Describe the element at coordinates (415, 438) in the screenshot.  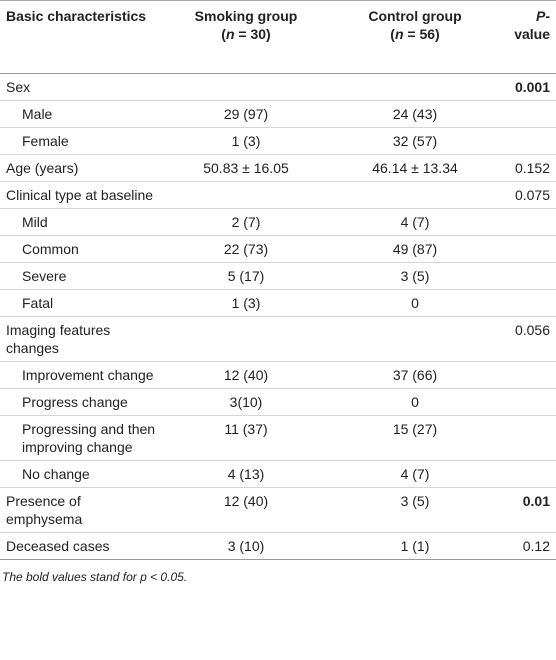
I see `table-cell: 15 (27)` at that location.